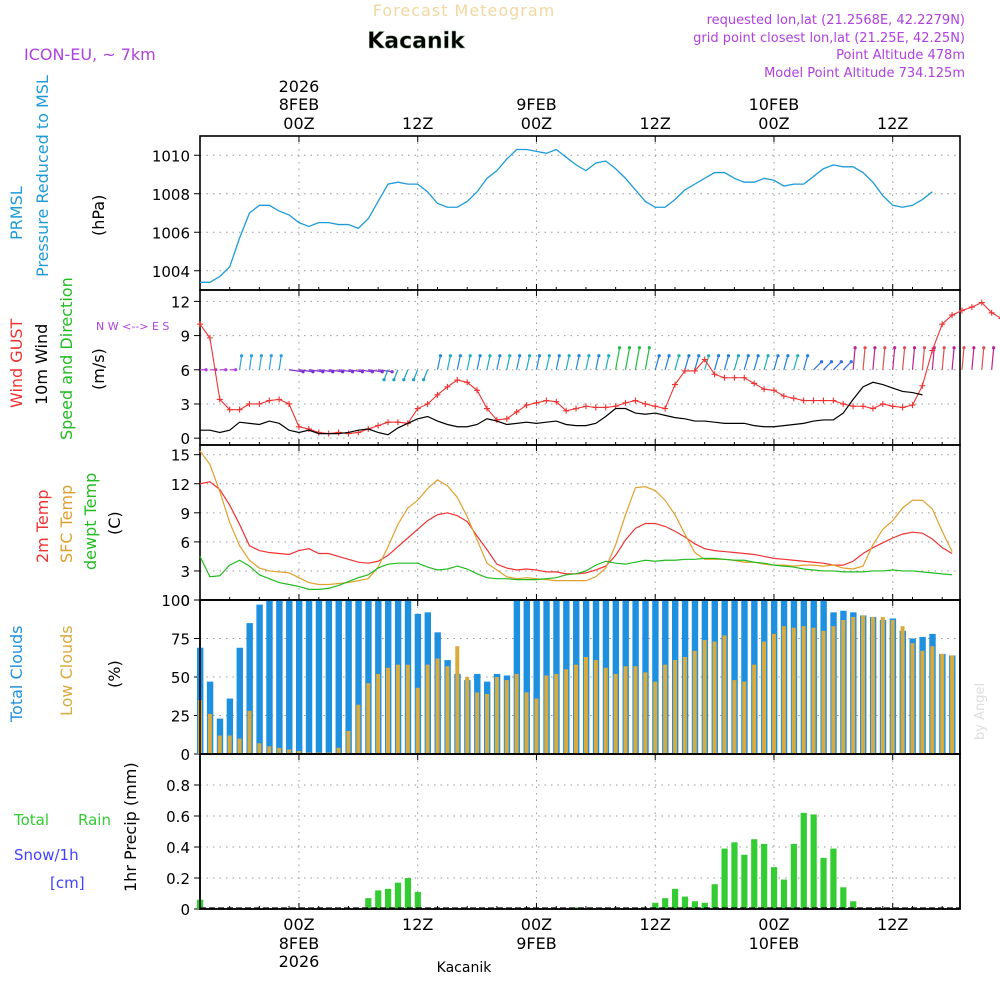  I want to click on temp-sfc-line, so click(576, 518).